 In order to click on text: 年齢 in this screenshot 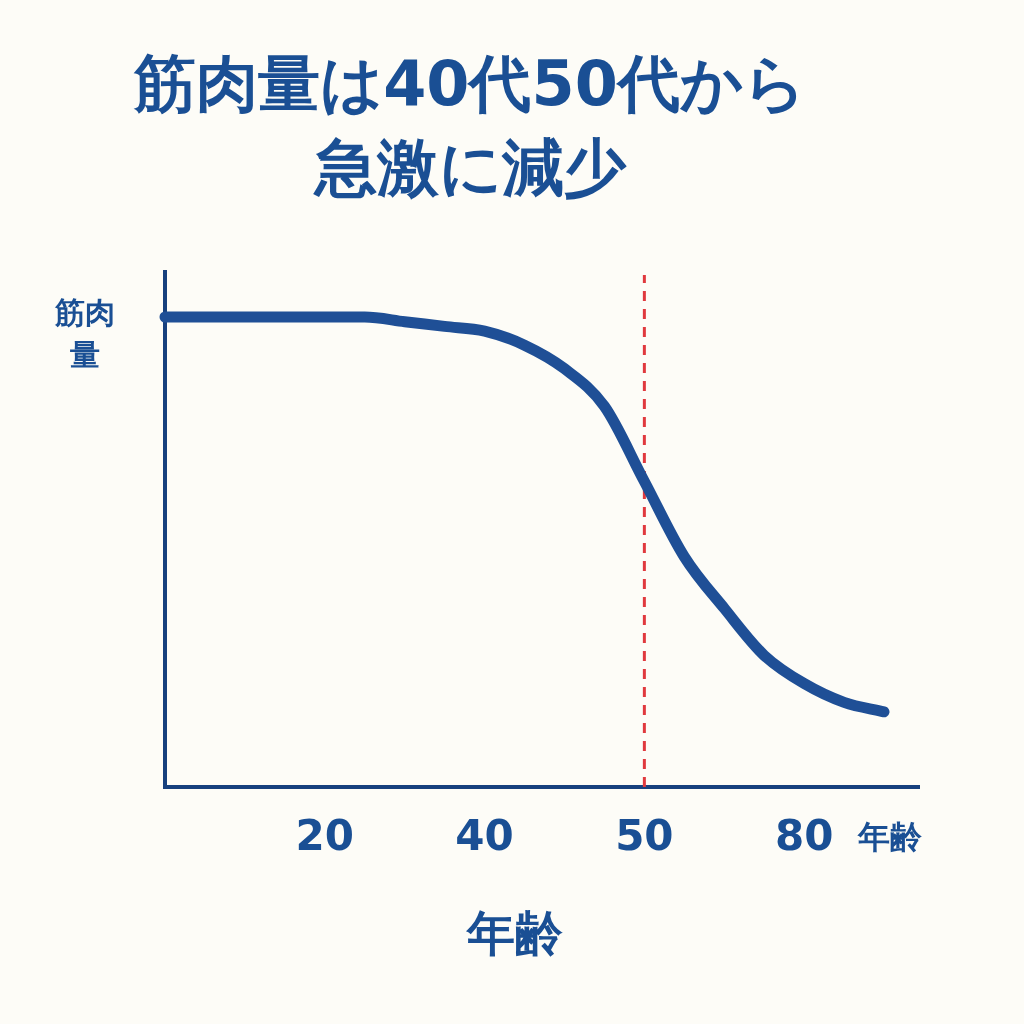, I will do `click(889, 837)`.